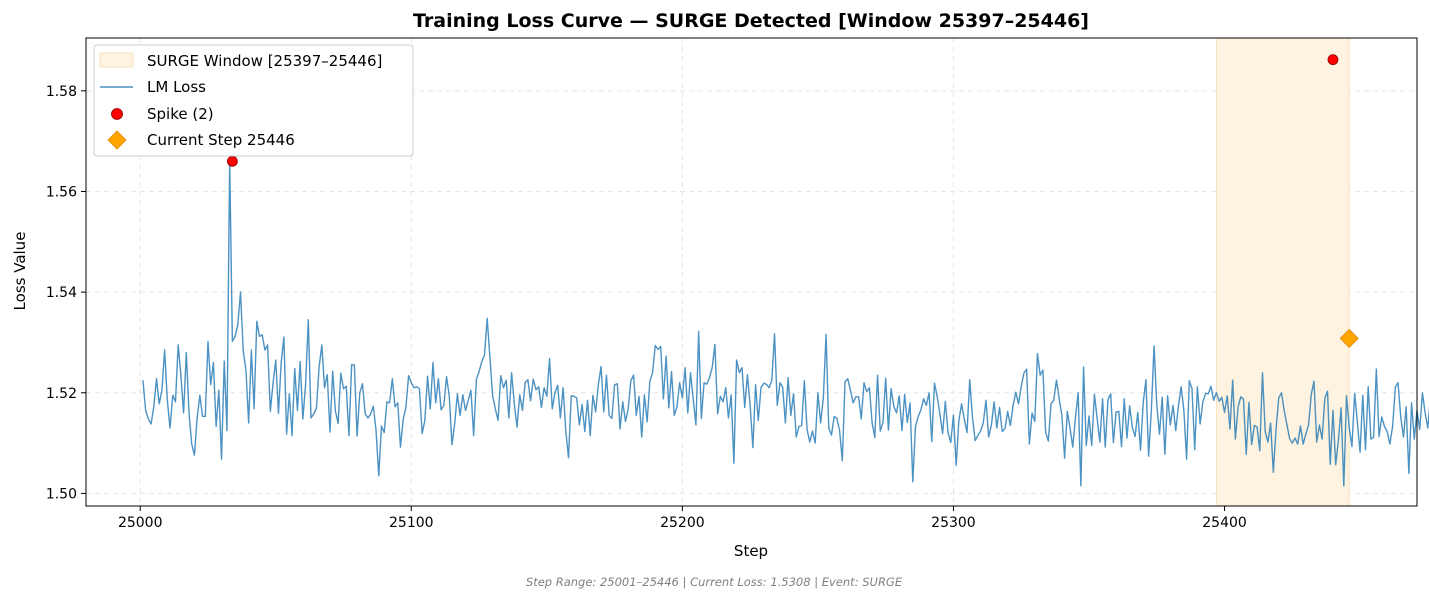 This screenshot has width=1429, height=602. I want to click on y-tick-label: 1.56, so click(61, 192).